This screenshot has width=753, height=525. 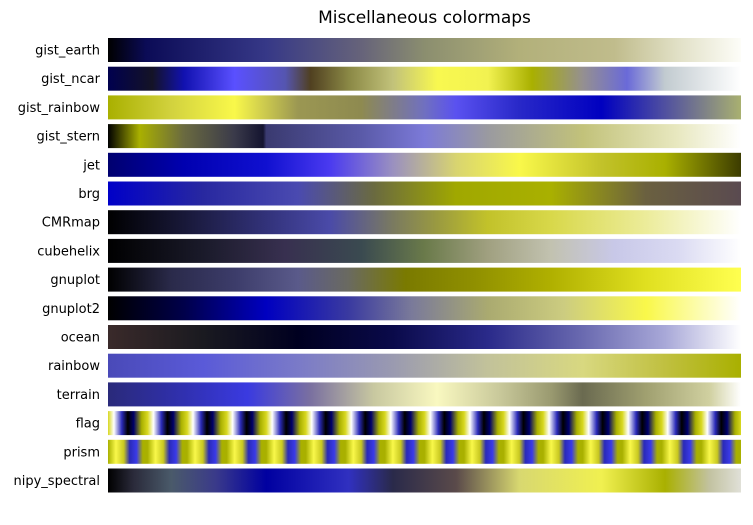 What do you see at coordinates (71, 79) in the screenshot?
I see `colormap-label-gist_ncar: gist_ncar` at bounding box center [71, 79].